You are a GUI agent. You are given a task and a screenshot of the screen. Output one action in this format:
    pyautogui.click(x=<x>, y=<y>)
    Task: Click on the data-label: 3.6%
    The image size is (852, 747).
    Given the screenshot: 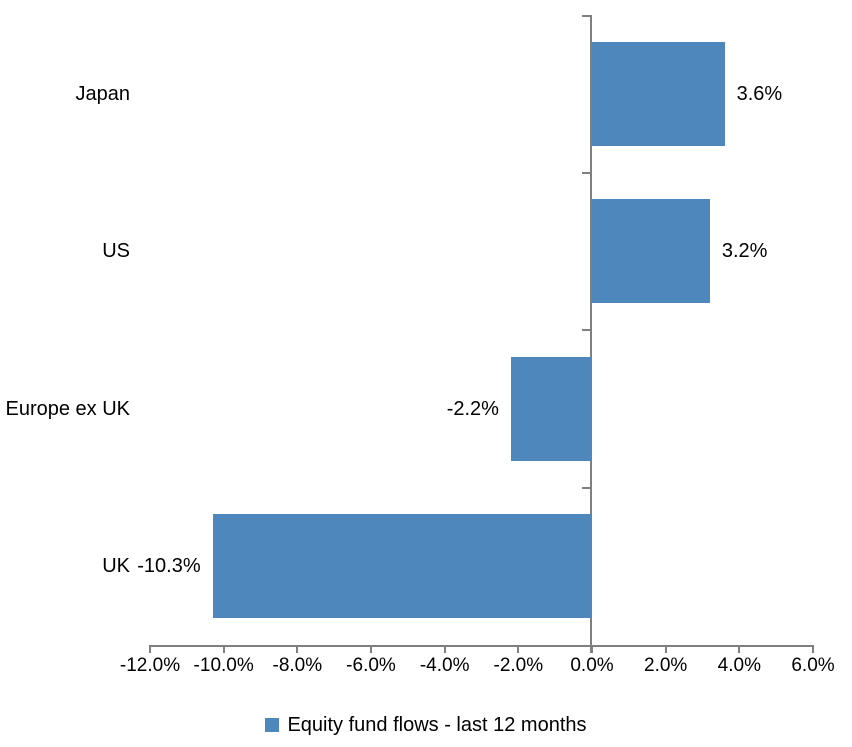 What is the action you would take?
    pyautogui.click(x=759, y=93)
    